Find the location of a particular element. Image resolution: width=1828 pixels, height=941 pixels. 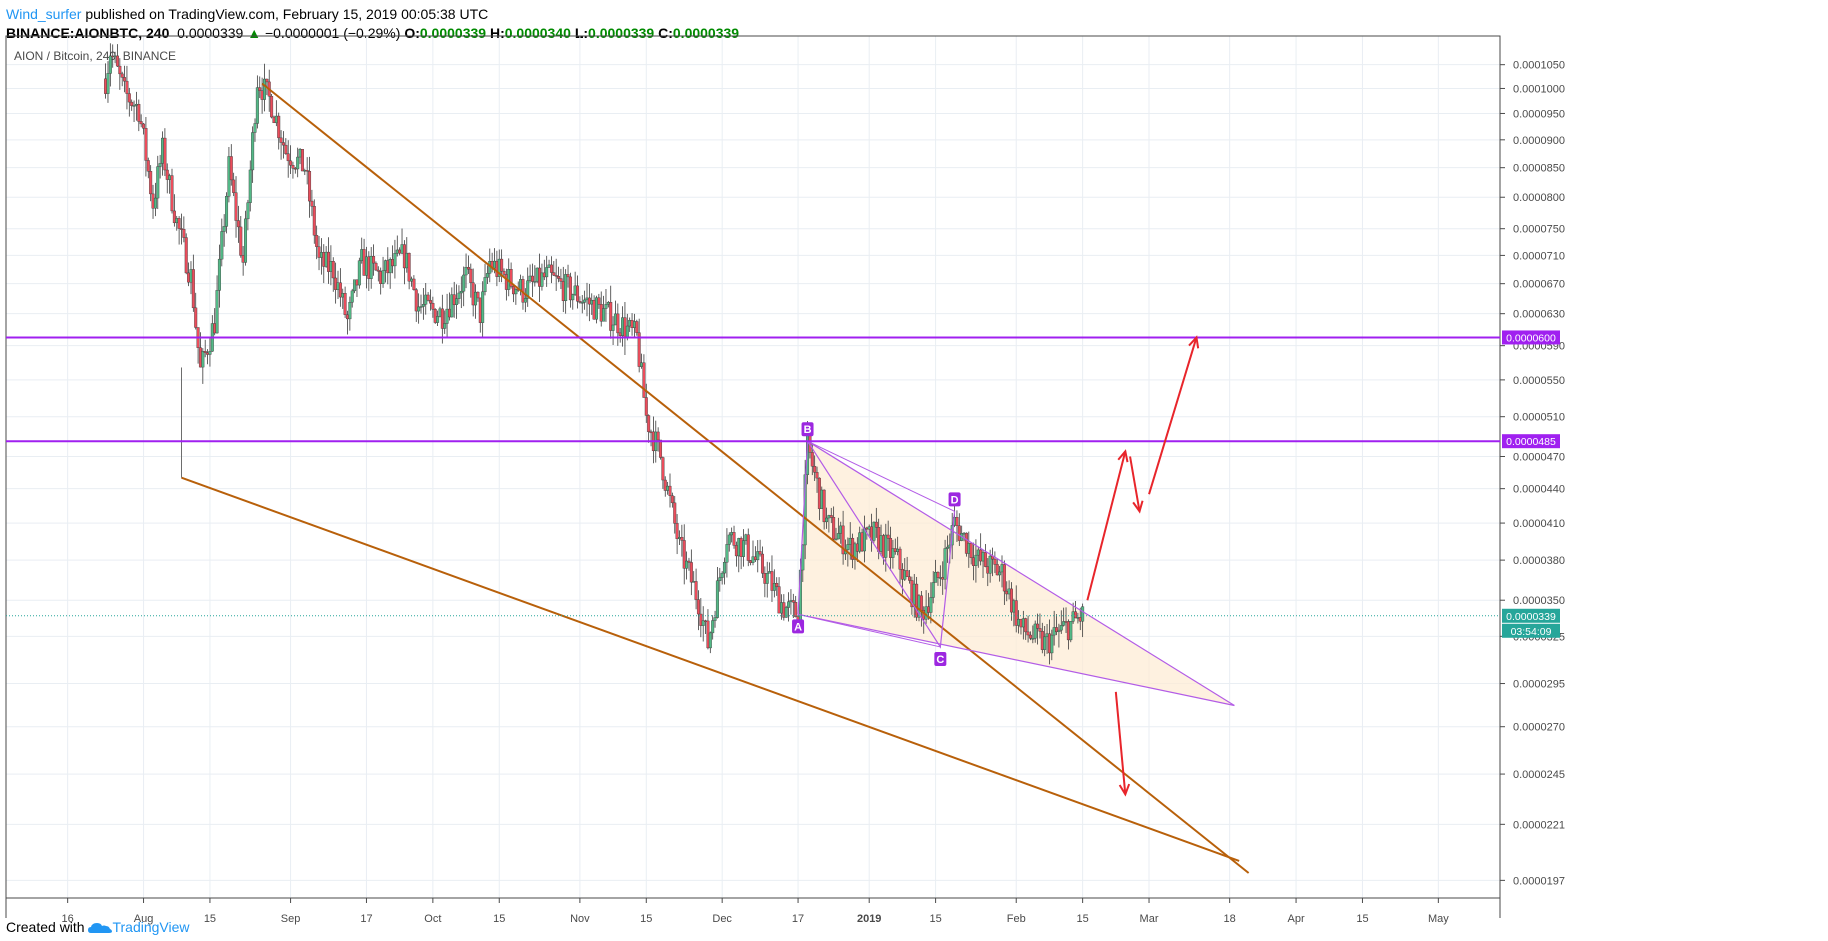

x-tick-label: 15 is located at coordinates (1362, 919).